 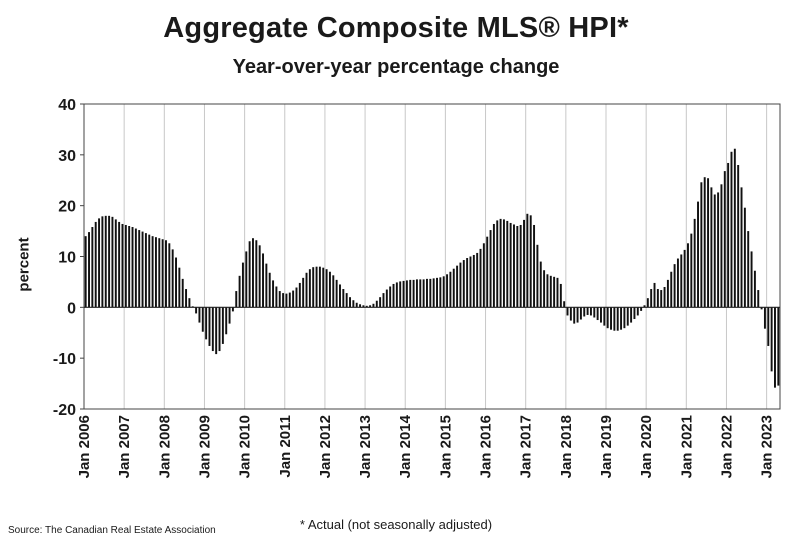 What do you see at coordinates (396, 28) in the screenshot?
I see `chart-title: Aggregate Composite MLS® HPI*` at bounding box center [396, 28].